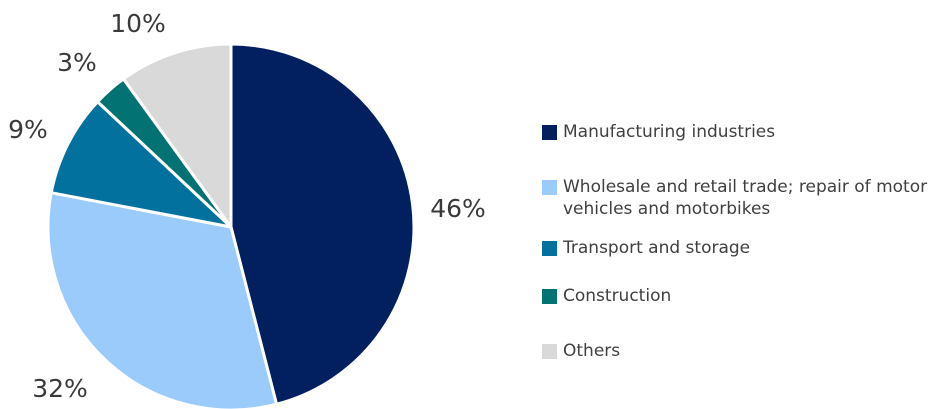  Describe the element at coordinates (737, 351) in the screenshot. I see `legend-item-others: Others` at that location.